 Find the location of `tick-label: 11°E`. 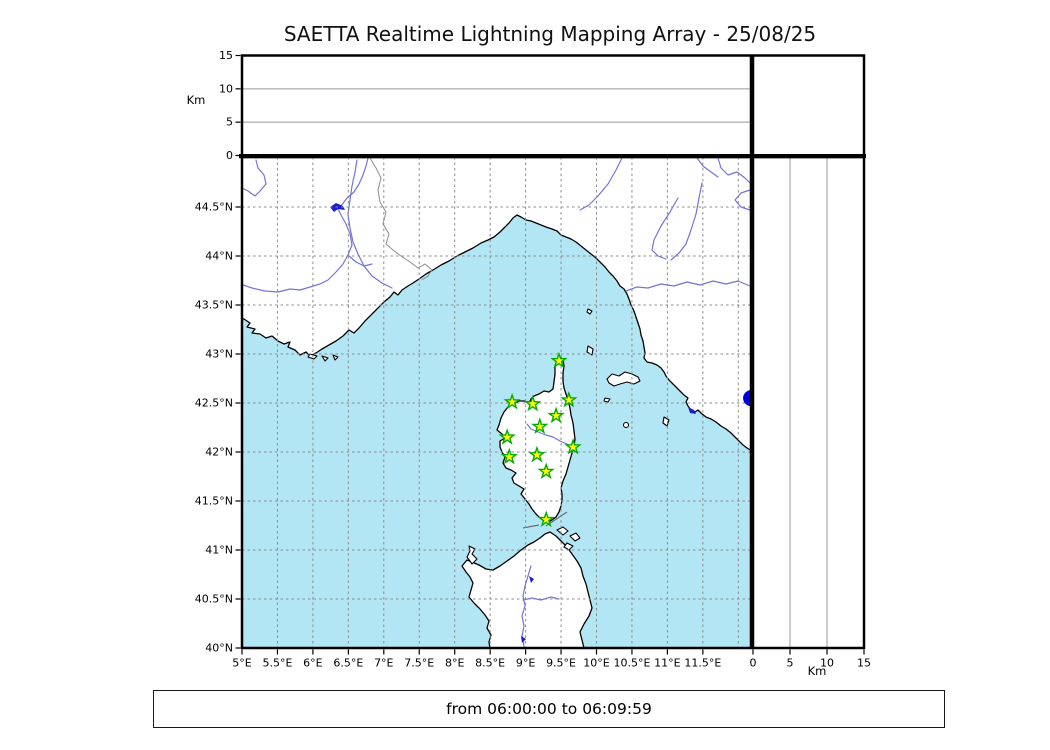

tick-label: 11°E is located at coordinates (667, 663).